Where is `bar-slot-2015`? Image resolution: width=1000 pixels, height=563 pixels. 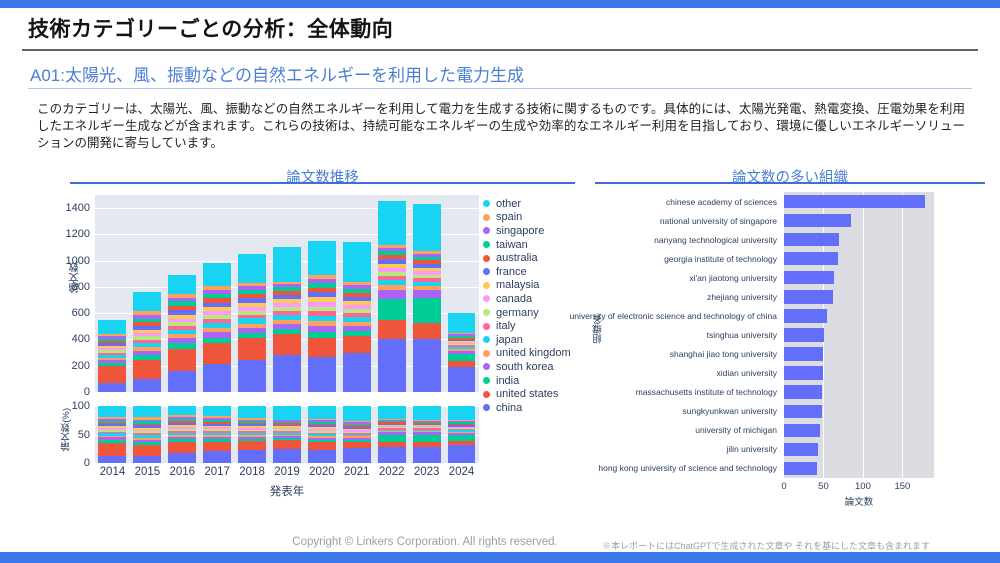
bar-slot-2015 is located at coordinates (147, 293).